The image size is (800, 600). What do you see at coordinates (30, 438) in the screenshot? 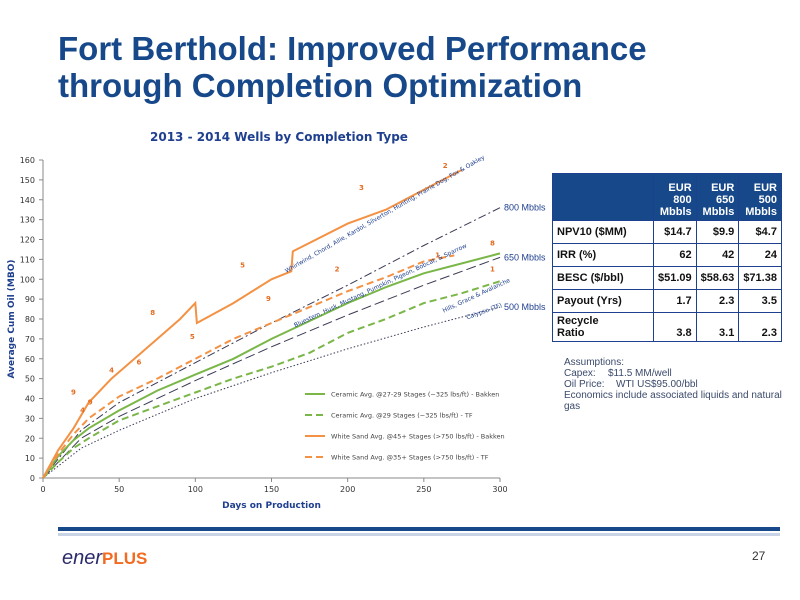
I see `y-tick-label: 20` at bounding box center [30, 438].